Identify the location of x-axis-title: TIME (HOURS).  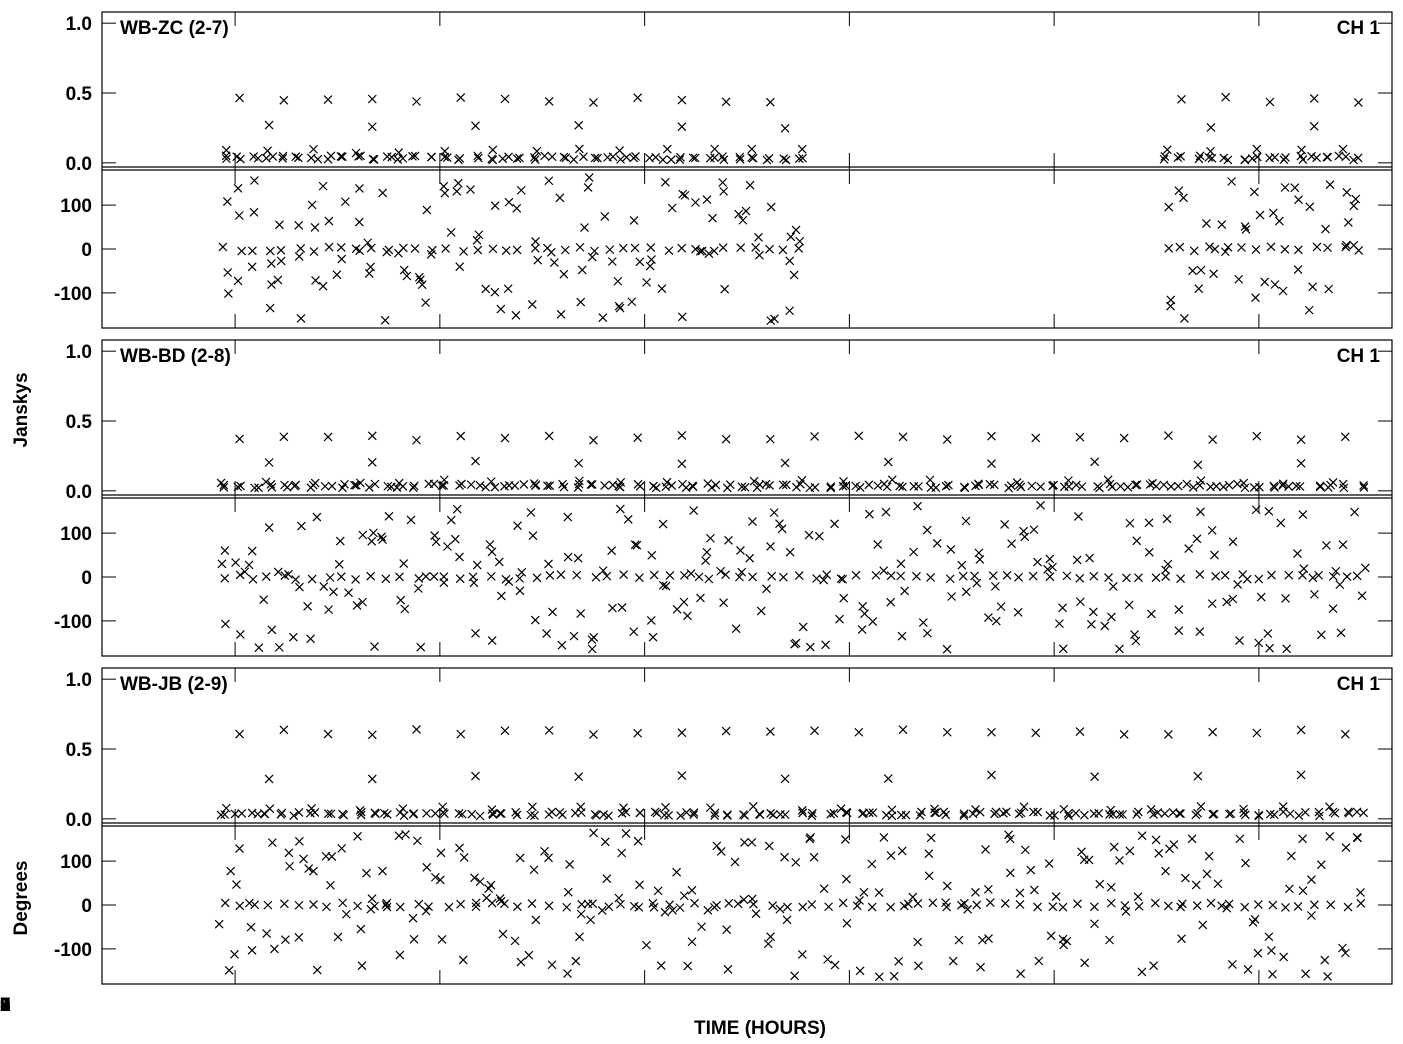
(760, 1028).